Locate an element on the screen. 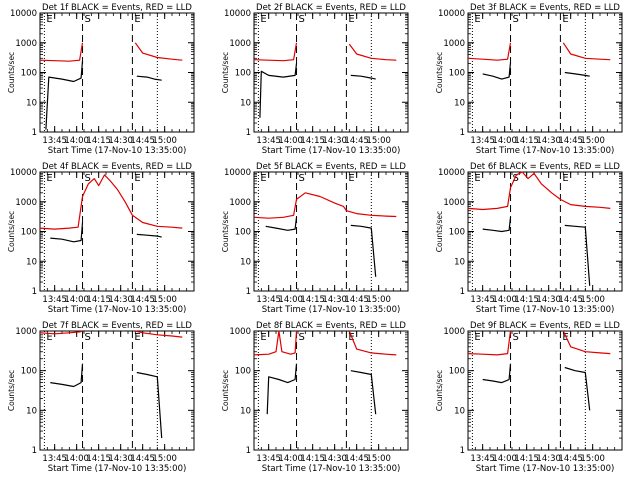  panel-title: Det 5f BLACK = Events, RED = LLD is located at coordinates (331, 167).